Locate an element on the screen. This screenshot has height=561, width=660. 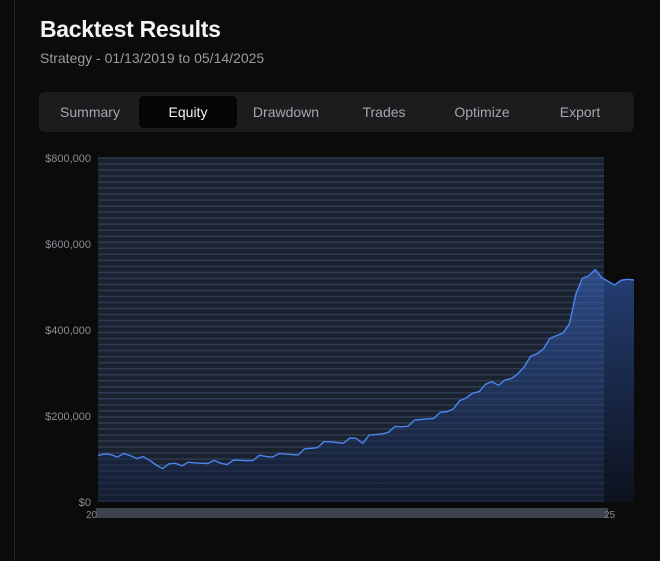
tab-optimize: Optimize is located at coordinates (482, 112).